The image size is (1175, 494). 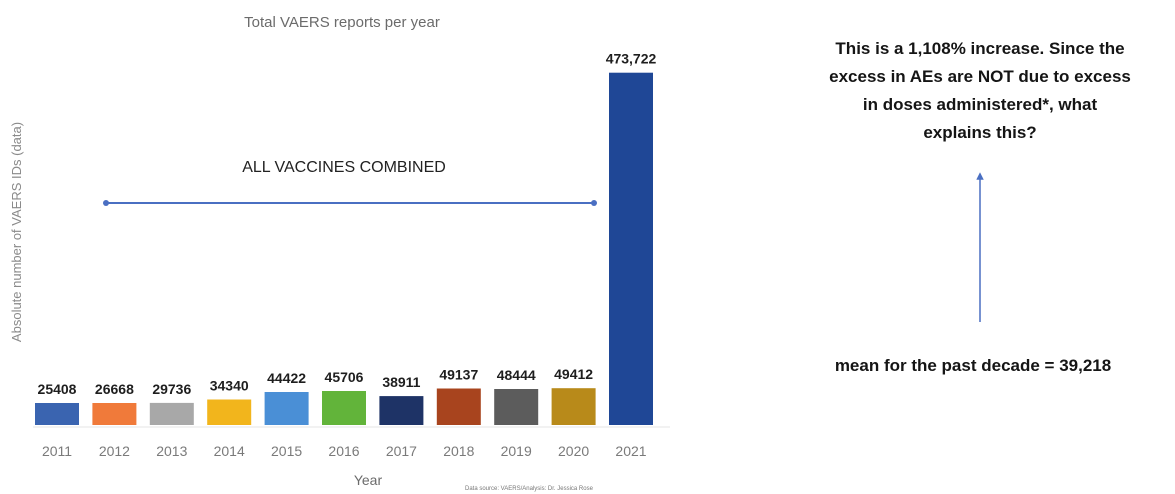 What do you see at coordinates (573, 406) in the screenshot?
I see `bar-2020` at bounding box center [573, 406].